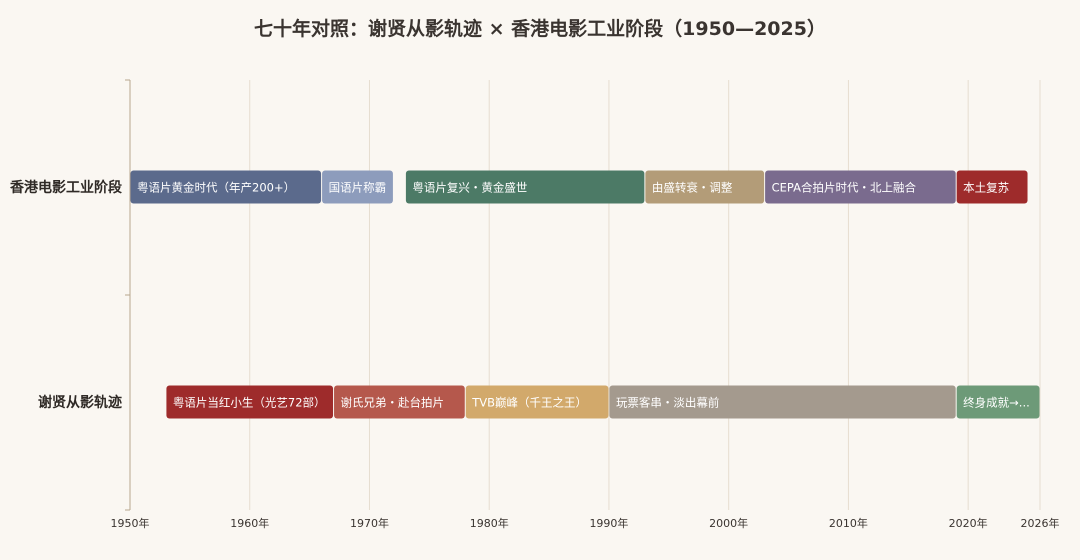 This screenshot has width=1080, height=560. I want to click on x-tick-label: 1950年, so click(130, 523).